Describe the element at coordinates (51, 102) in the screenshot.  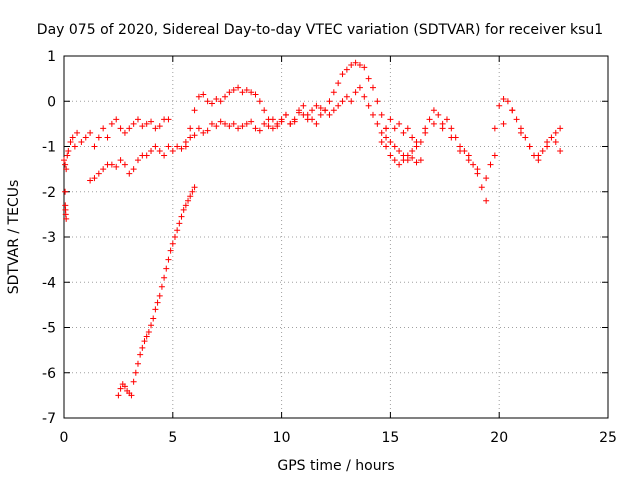
I see `y-tick-label: 0` at that location.